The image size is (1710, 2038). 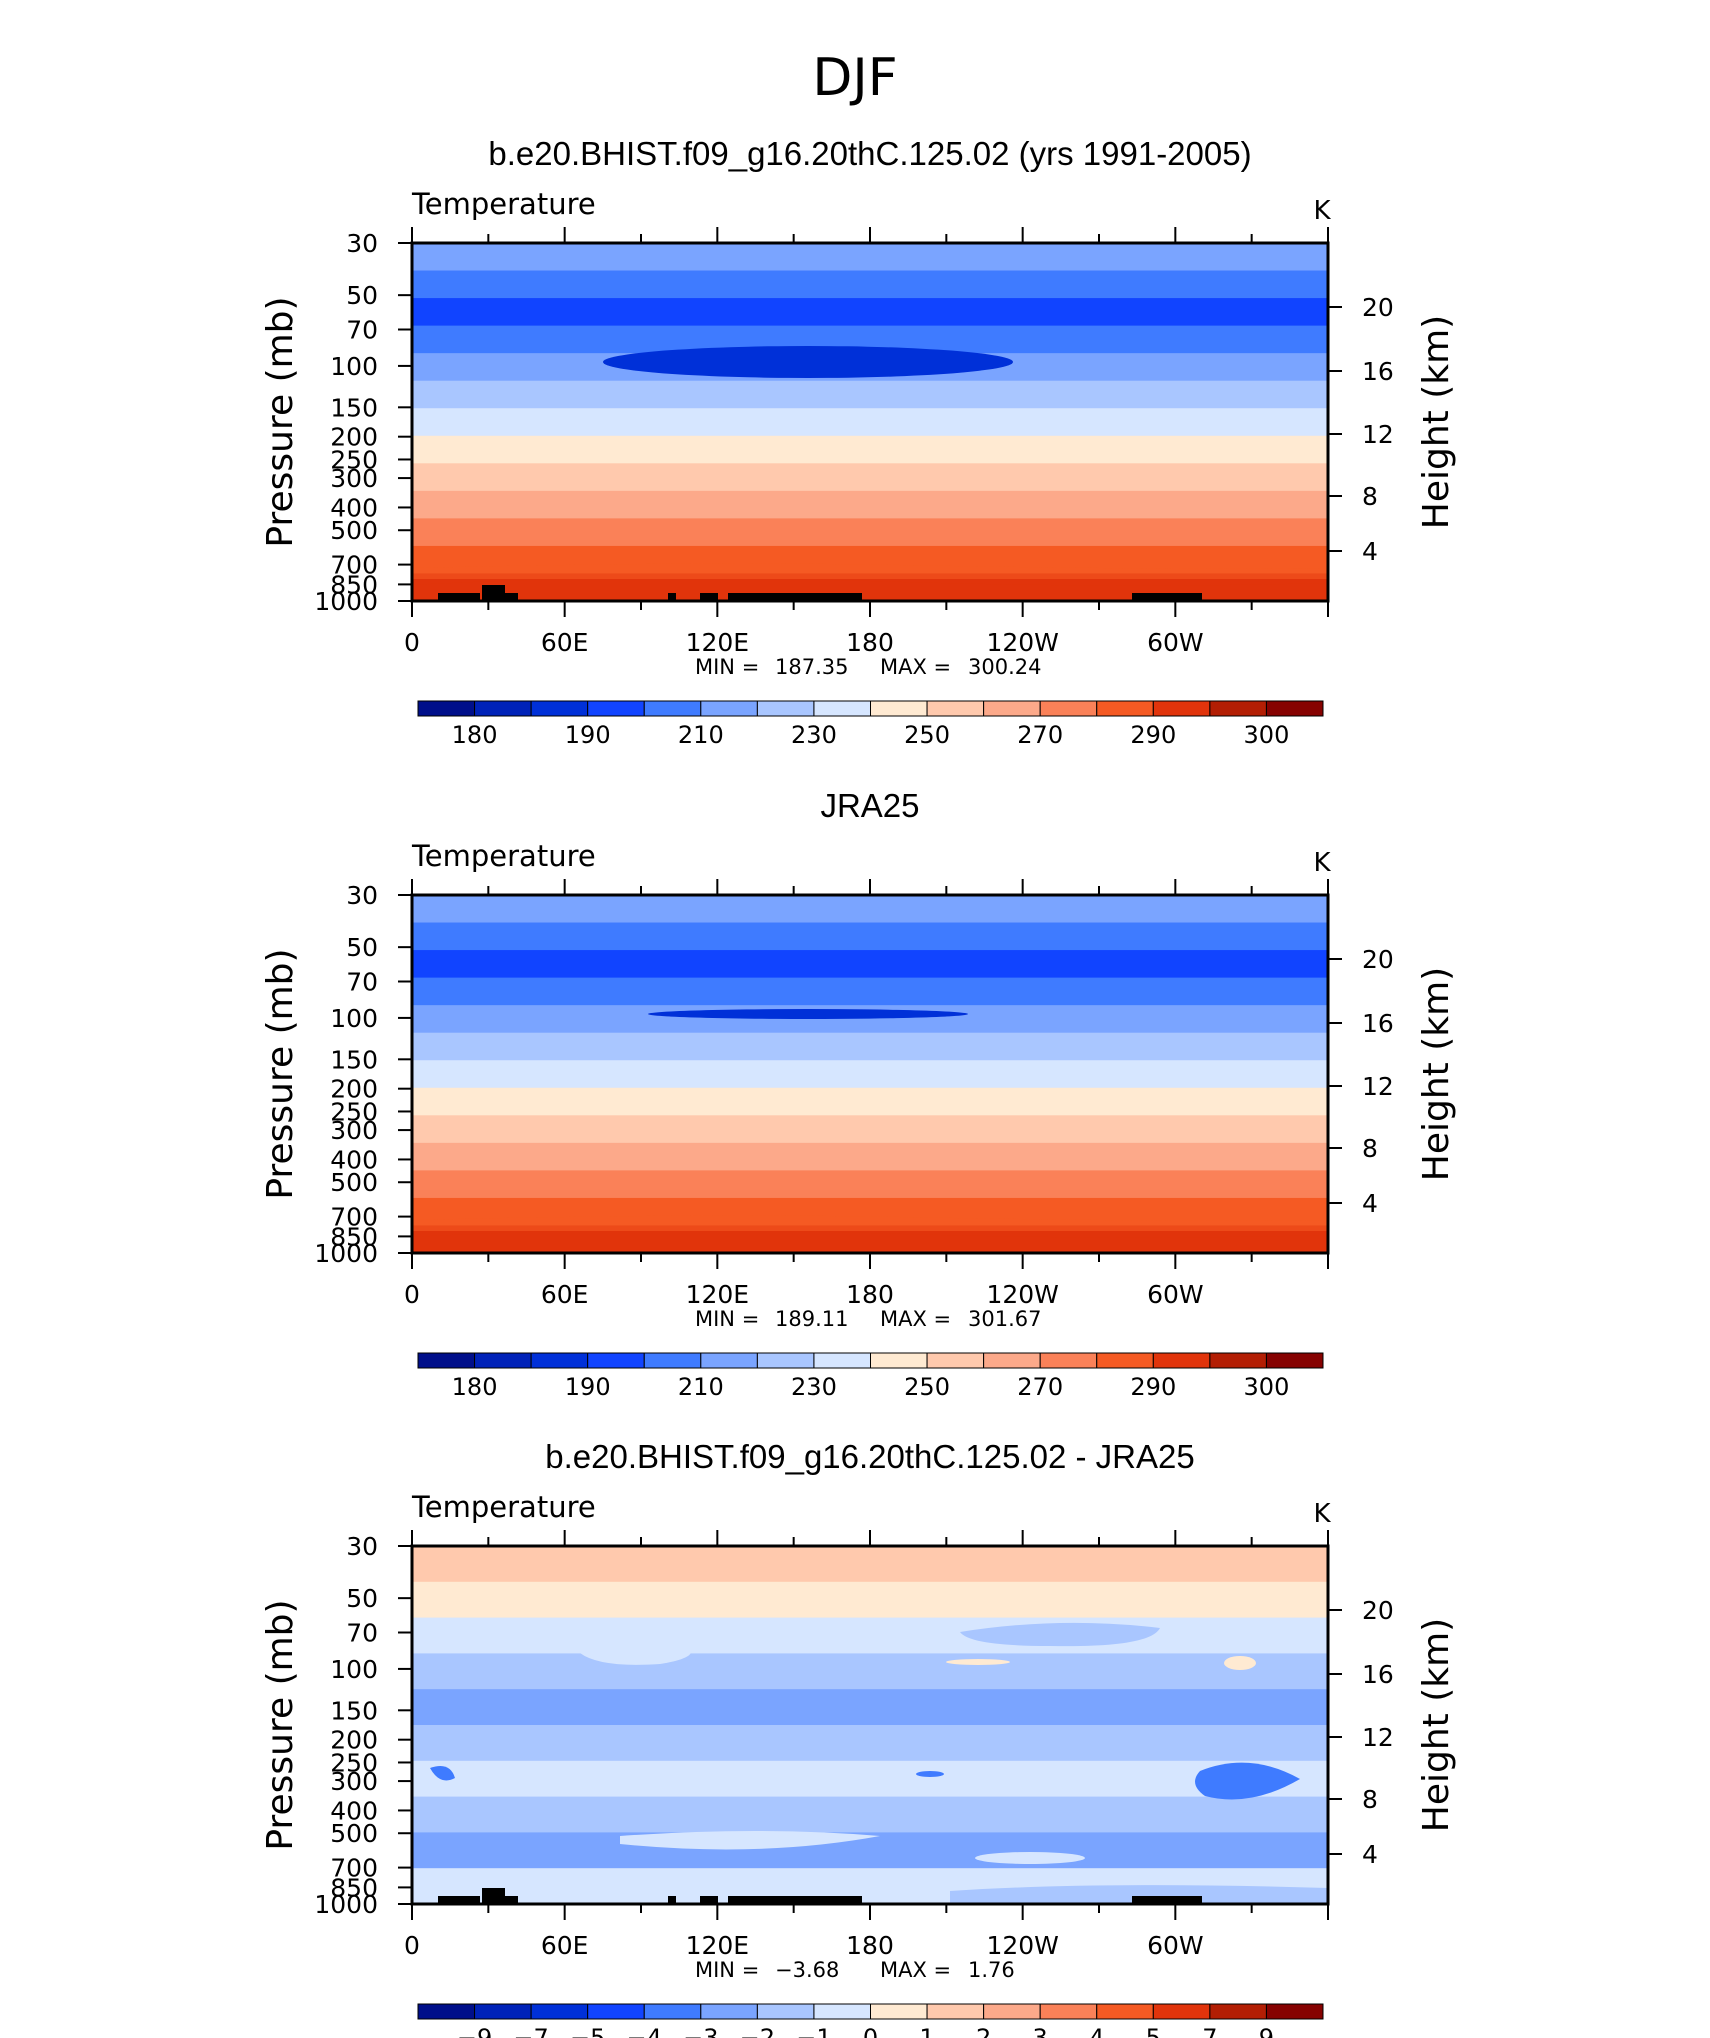 What do you see at coordinates (1370, 551) in the screenshot?
I see `right-y-tick-label: 4` at bounding box center [1370, 551].